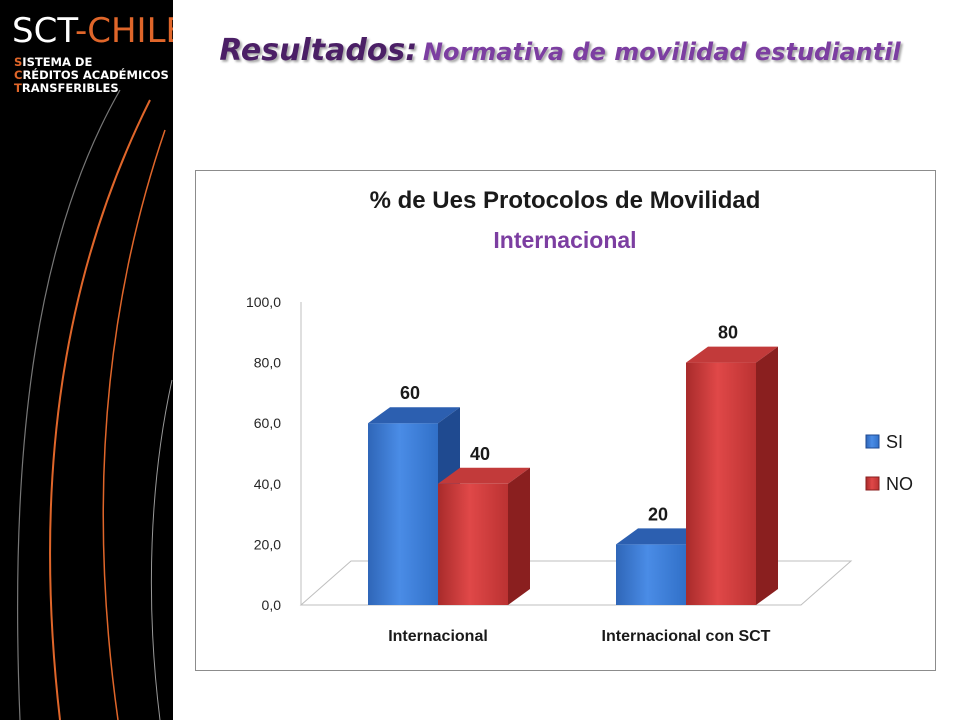 This screenshot has height=720, width=960. I want to click on data-label: 40, so click(480, 454).